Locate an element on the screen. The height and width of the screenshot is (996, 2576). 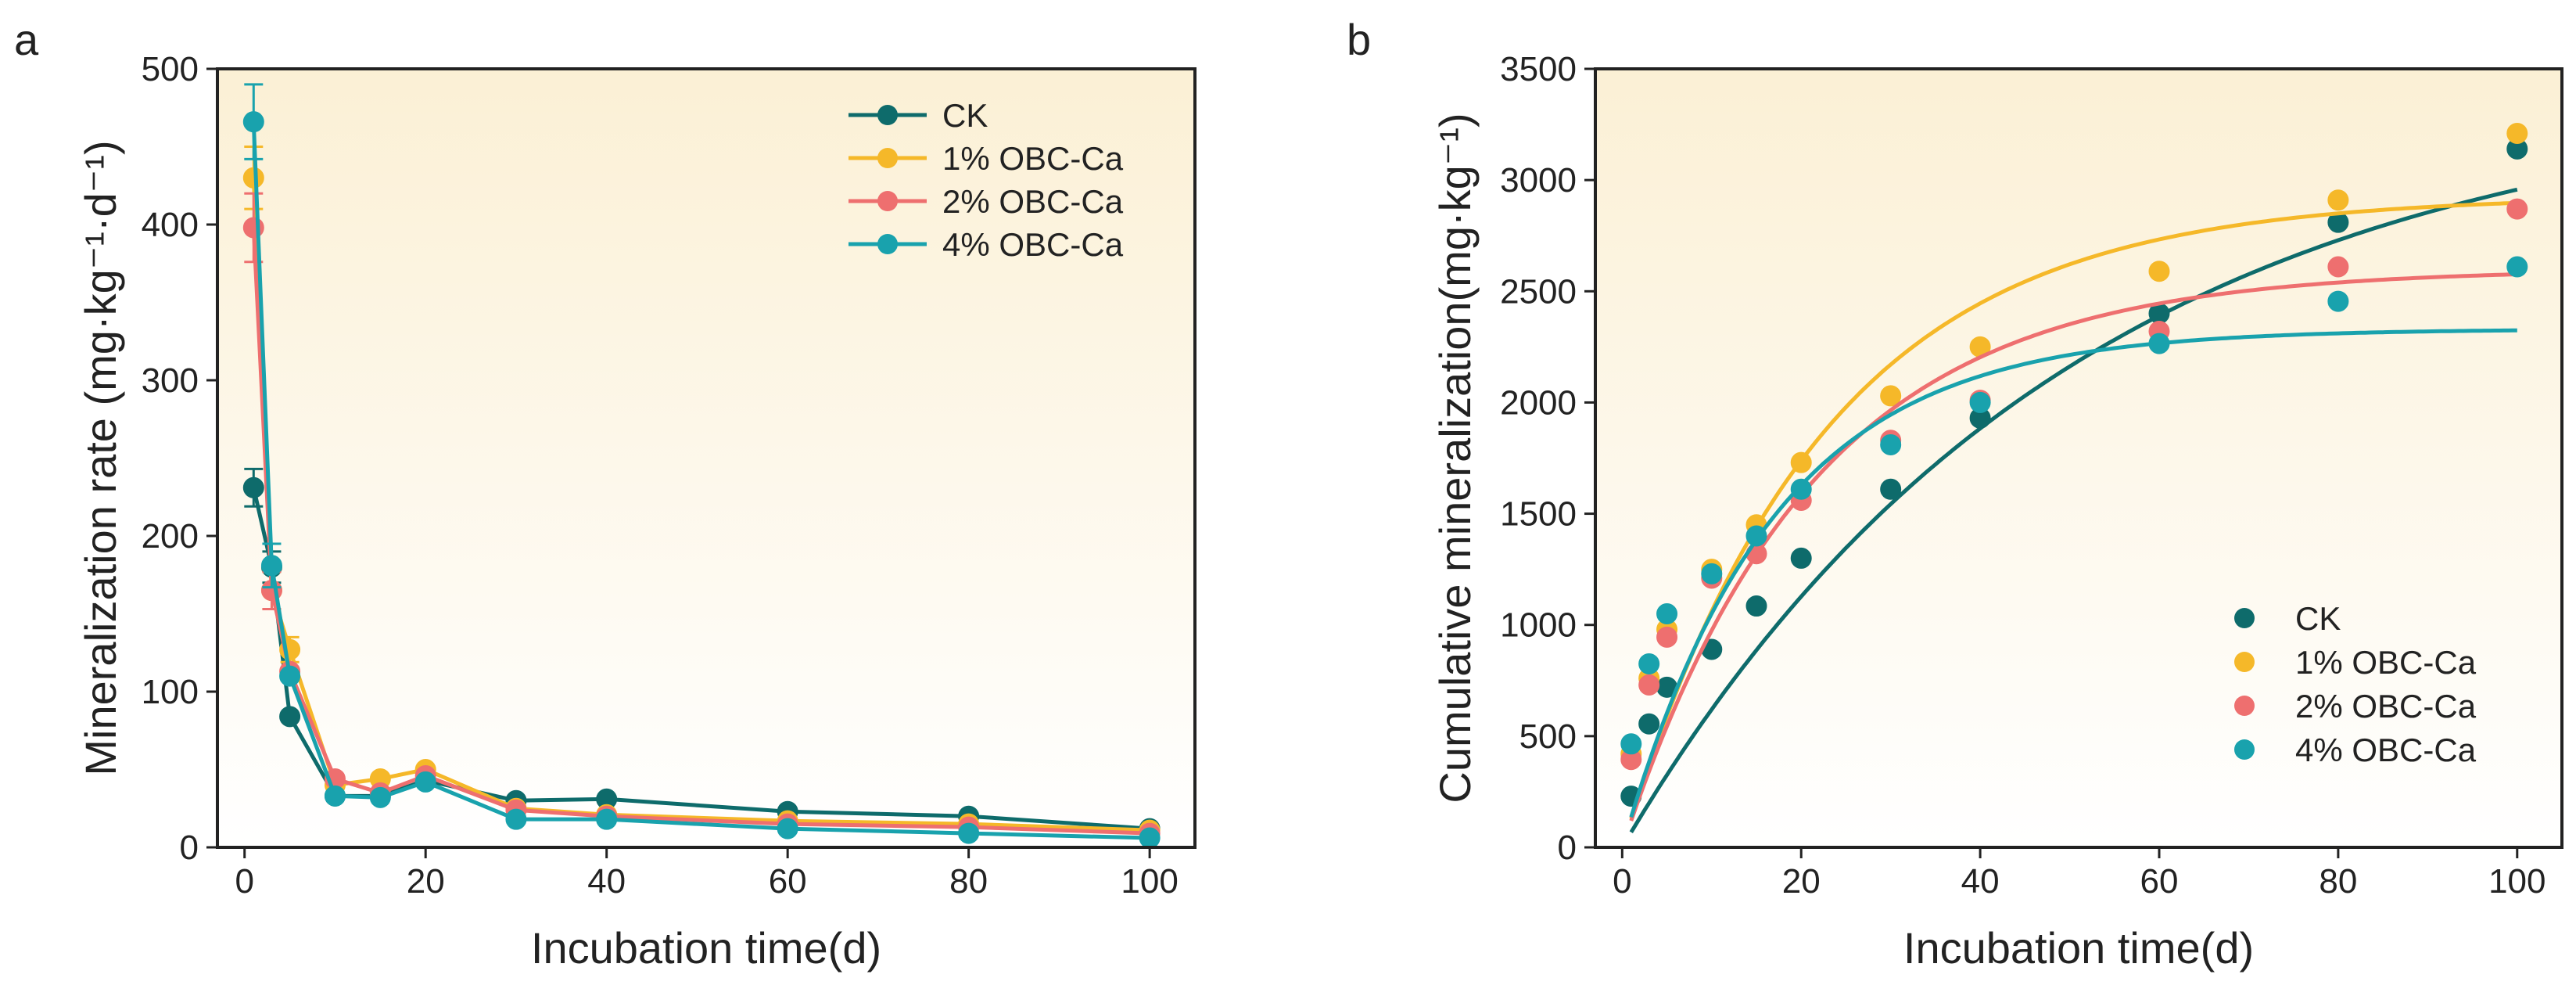
y-tick-label: 400 is located at coordinates (170, 225).